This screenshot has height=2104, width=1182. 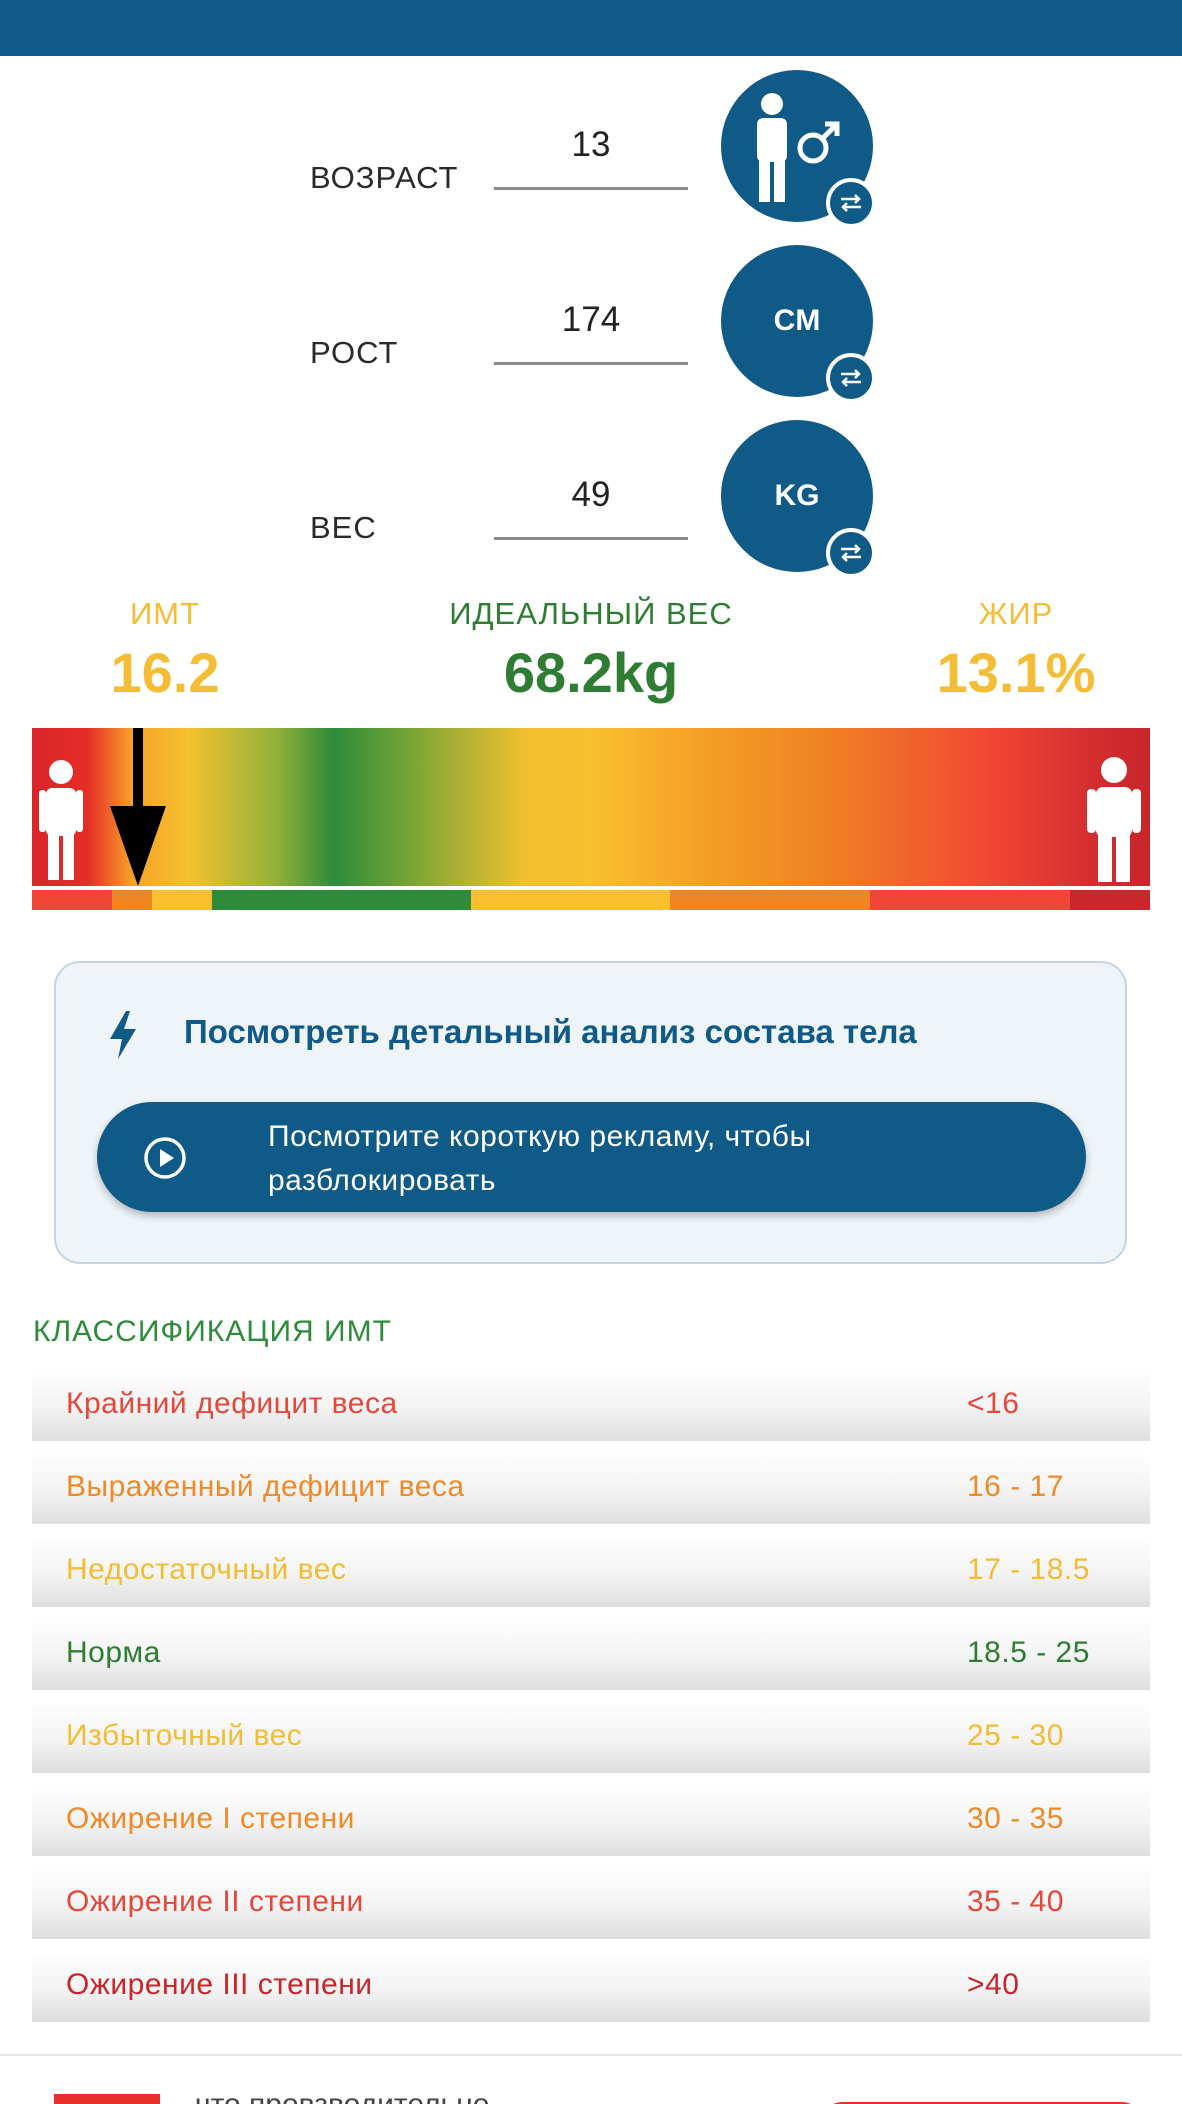 What do you see at coordinates (265, 1486) in the screenshot?
I see `class-name: Выраженный дефицит веса` at bounding box center [265, 1486].